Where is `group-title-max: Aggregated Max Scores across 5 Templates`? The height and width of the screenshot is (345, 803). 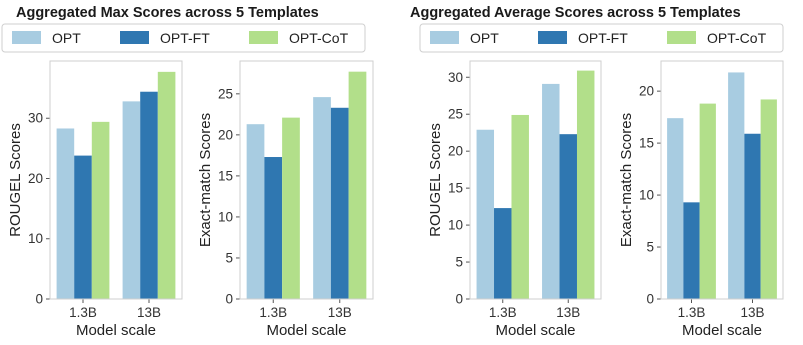
group-title-max: Aggregated Max Scores across 5 Templates is located at coordinates (167, 13).